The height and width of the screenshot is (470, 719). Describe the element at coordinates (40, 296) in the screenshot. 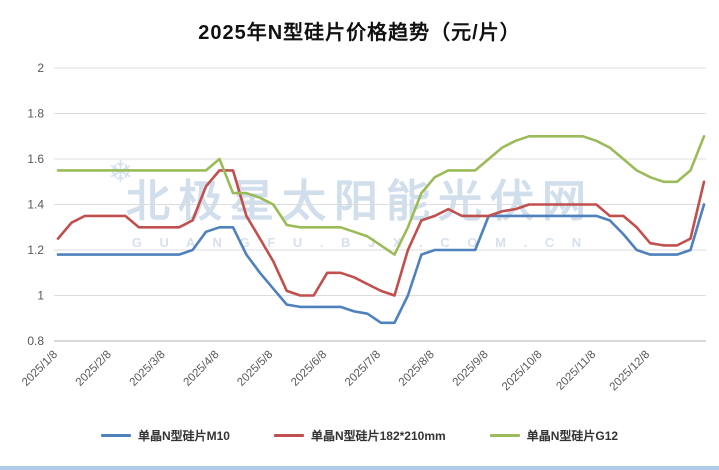

I see `y-tick-label: 1` at that location.